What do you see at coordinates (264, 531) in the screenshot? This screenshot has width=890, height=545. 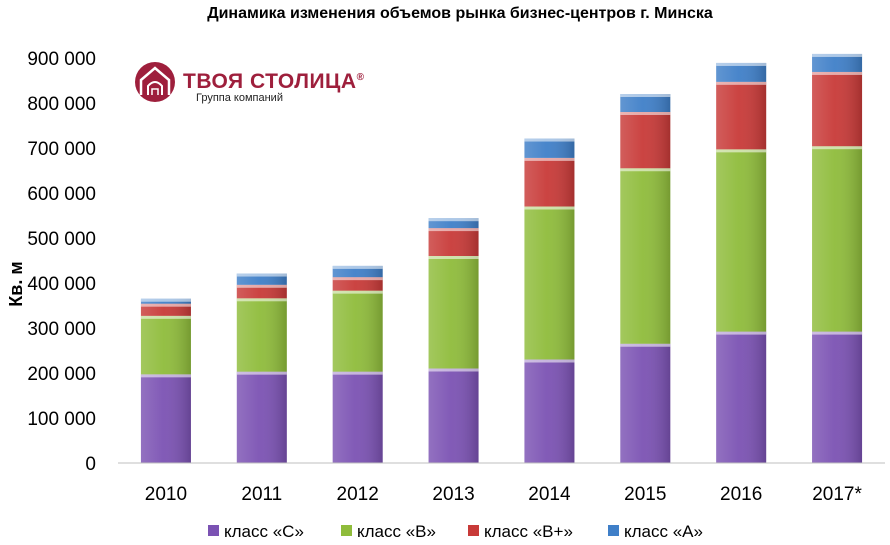 I see `legend-label: класс «С»` at bounding box center [264, 531].